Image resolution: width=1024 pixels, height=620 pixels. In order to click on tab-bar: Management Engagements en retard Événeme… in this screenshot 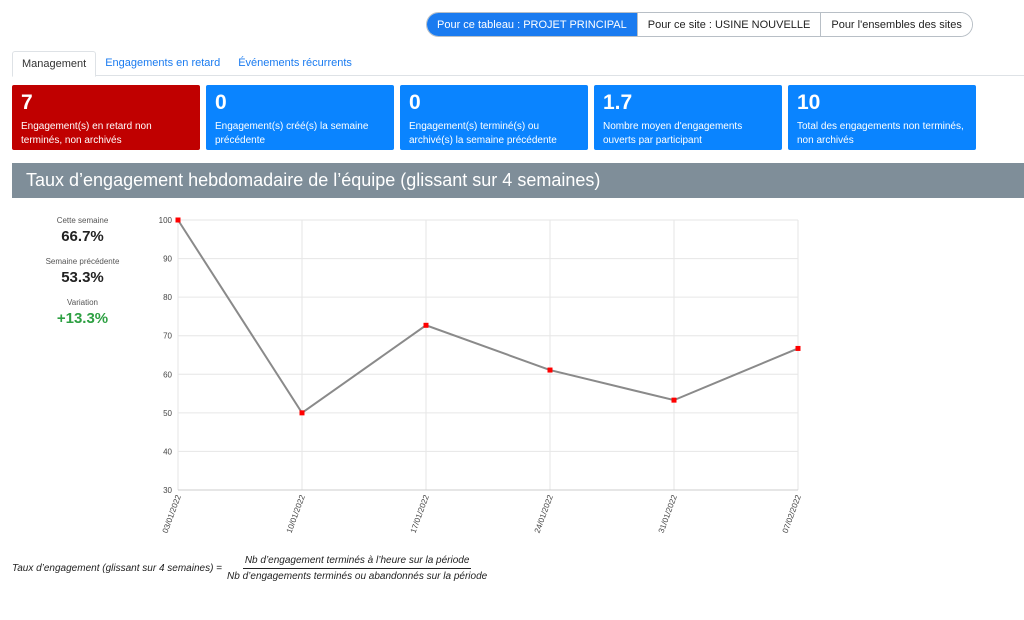, I will do `click(518, 64)`.